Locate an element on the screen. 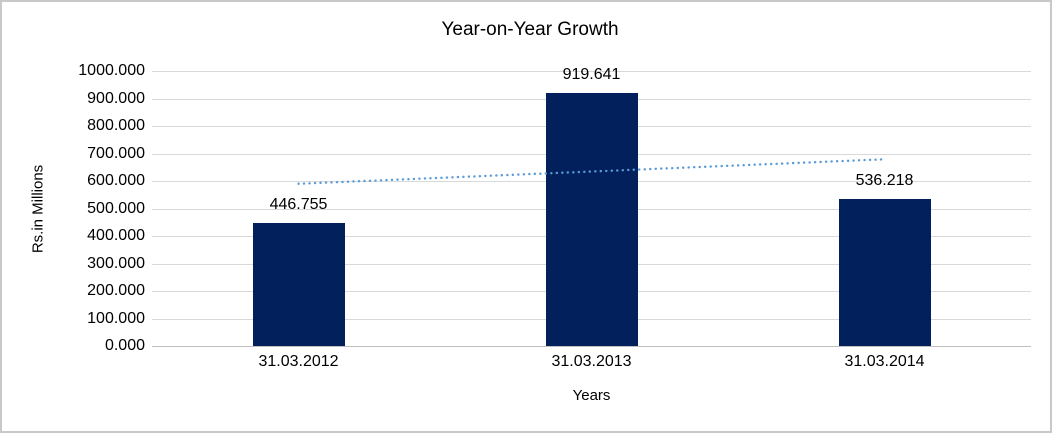 The width and height of the screenshot is (1052, 433). y-tick-label: 700.000 is located at coordinates (116, 153).